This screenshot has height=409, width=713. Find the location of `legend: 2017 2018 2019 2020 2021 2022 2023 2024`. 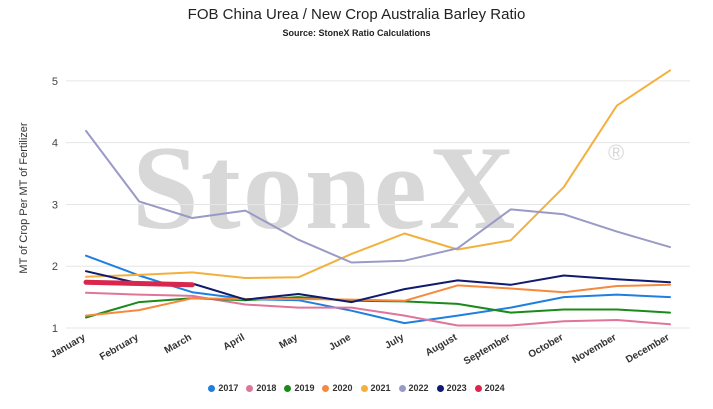

legend: 2017 2018 2019 2020 2021 2022 2023 2024 is located at coordinates (356, 388).